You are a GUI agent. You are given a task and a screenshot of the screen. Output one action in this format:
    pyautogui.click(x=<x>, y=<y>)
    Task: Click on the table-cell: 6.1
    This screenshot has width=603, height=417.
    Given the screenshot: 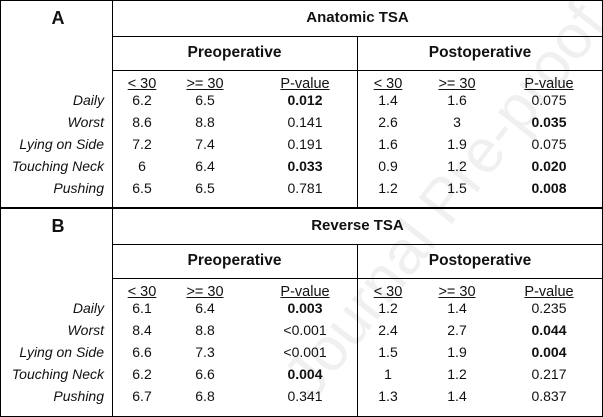 What is the action you would take?
    pyautogui.click(x=142, y=308)
    